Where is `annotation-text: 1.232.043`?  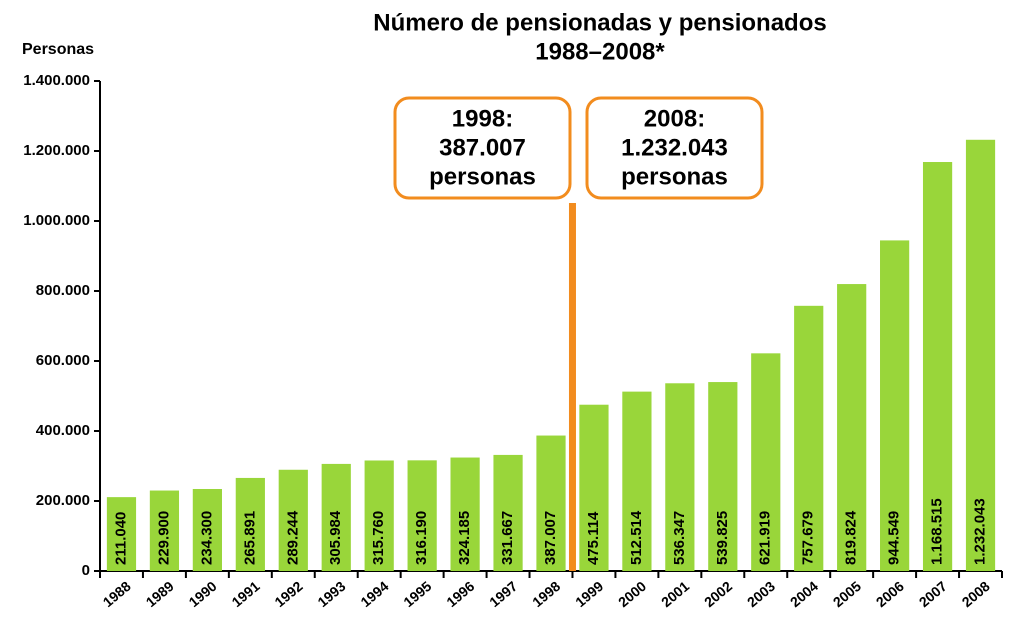
annotation-text: 1.232.043 is located at coordinates (674, 147).